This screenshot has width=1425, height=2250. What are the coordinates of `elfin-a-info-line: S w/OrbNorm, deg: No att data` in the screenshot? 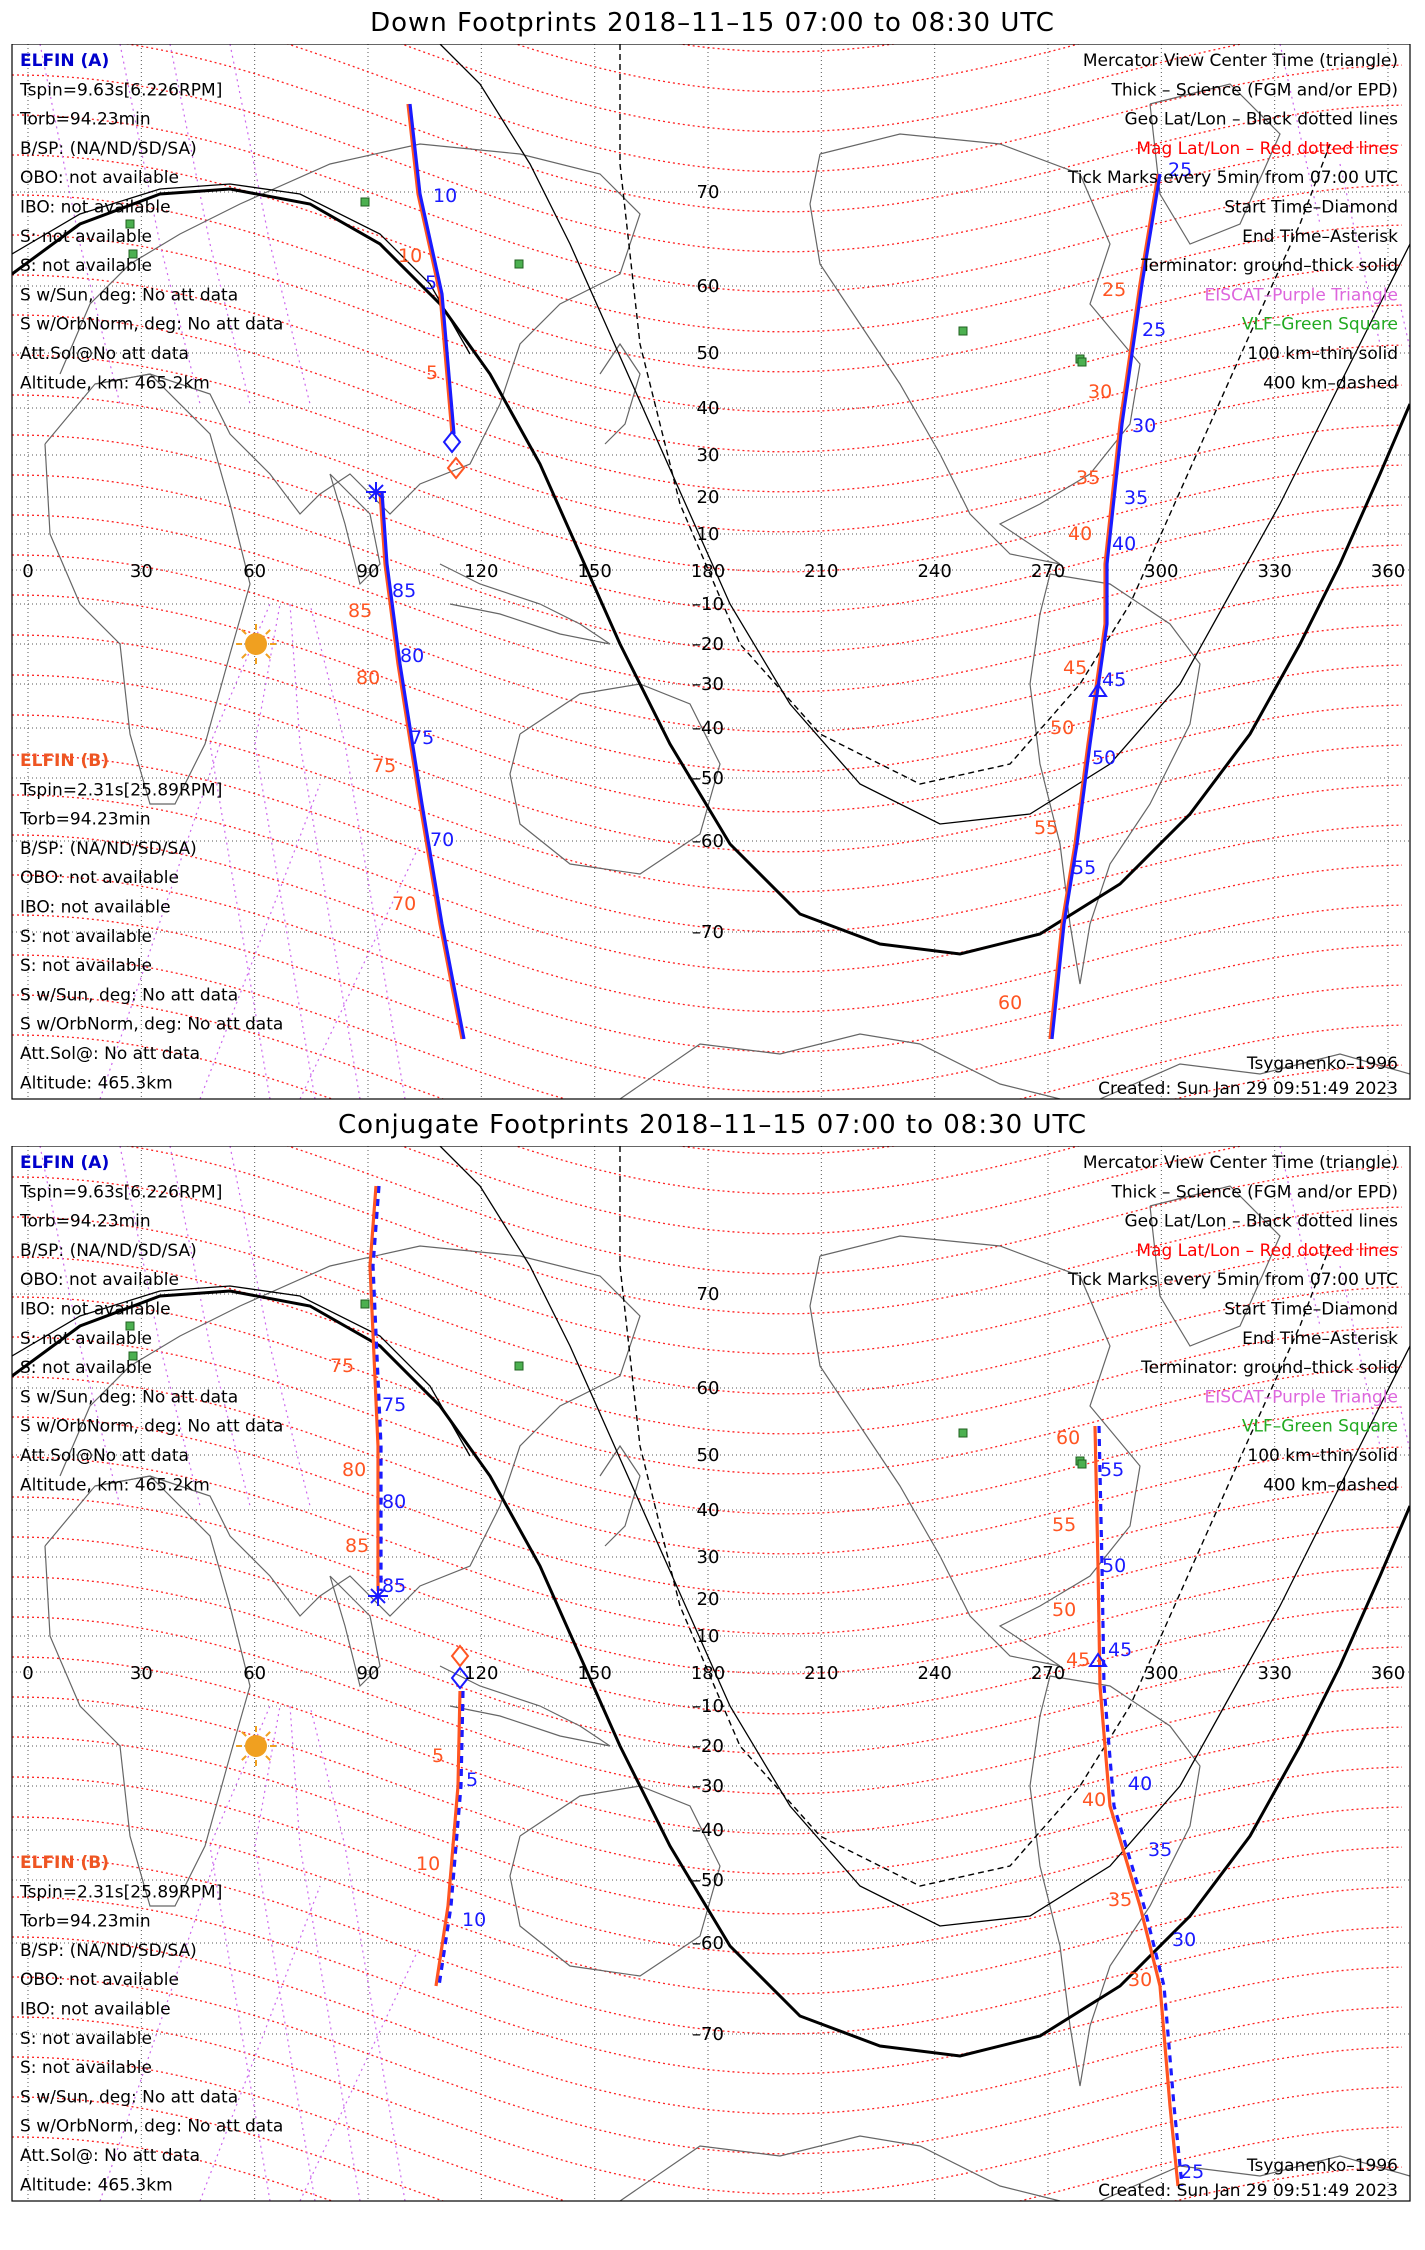 It's located at (151, 325).